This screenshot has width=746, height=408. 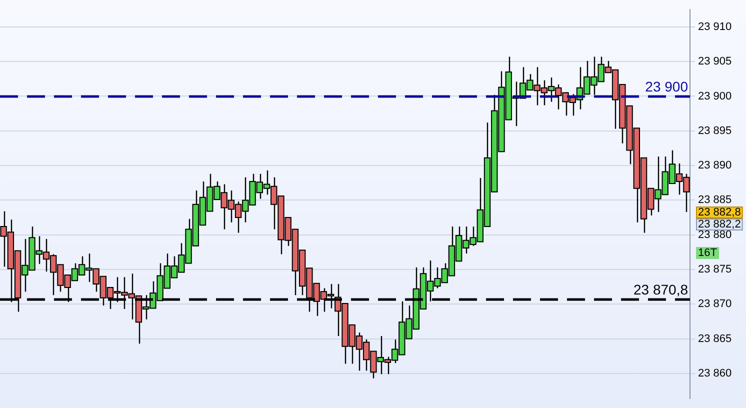 What do you see at coordinates (715, 200) in the screenshot?
I see `y-tick-label: 23 885` at bounding box center [715, 200].